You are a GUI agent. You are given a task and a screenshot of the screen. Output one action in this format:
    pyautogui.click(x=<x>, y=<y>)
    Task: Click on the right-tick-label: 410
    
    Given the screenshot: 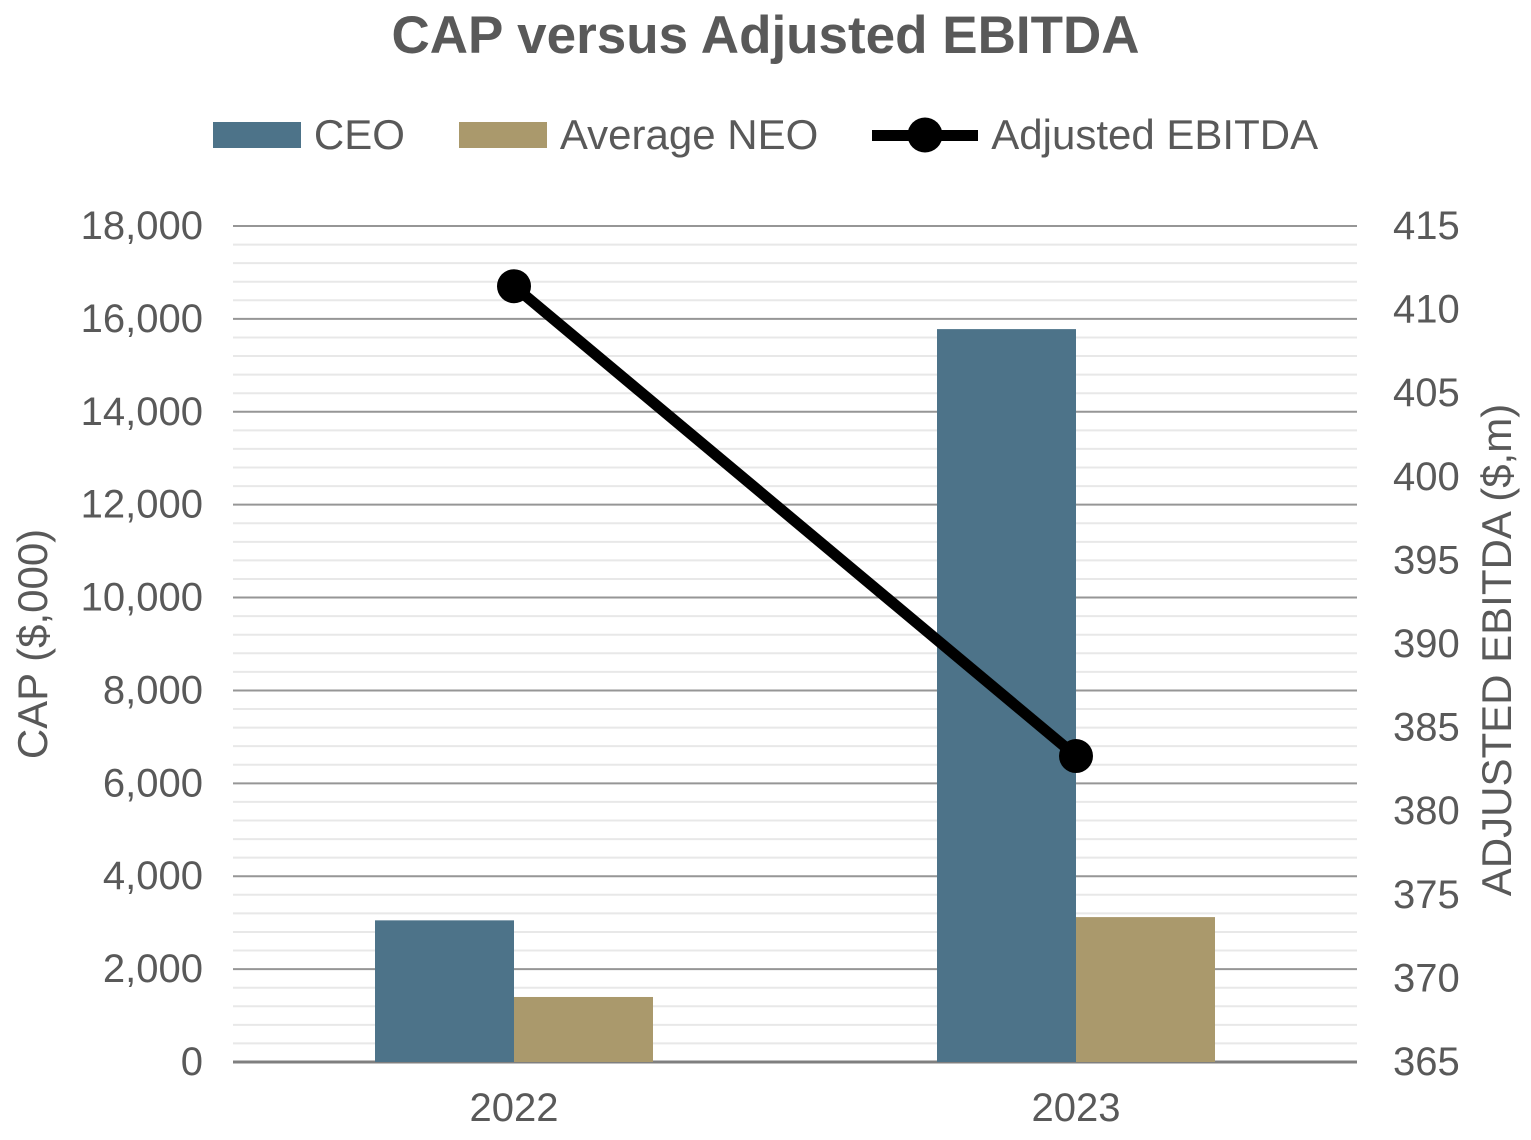 What is the action you would take?
    pyautogui.click(x=1426, y=310)
    